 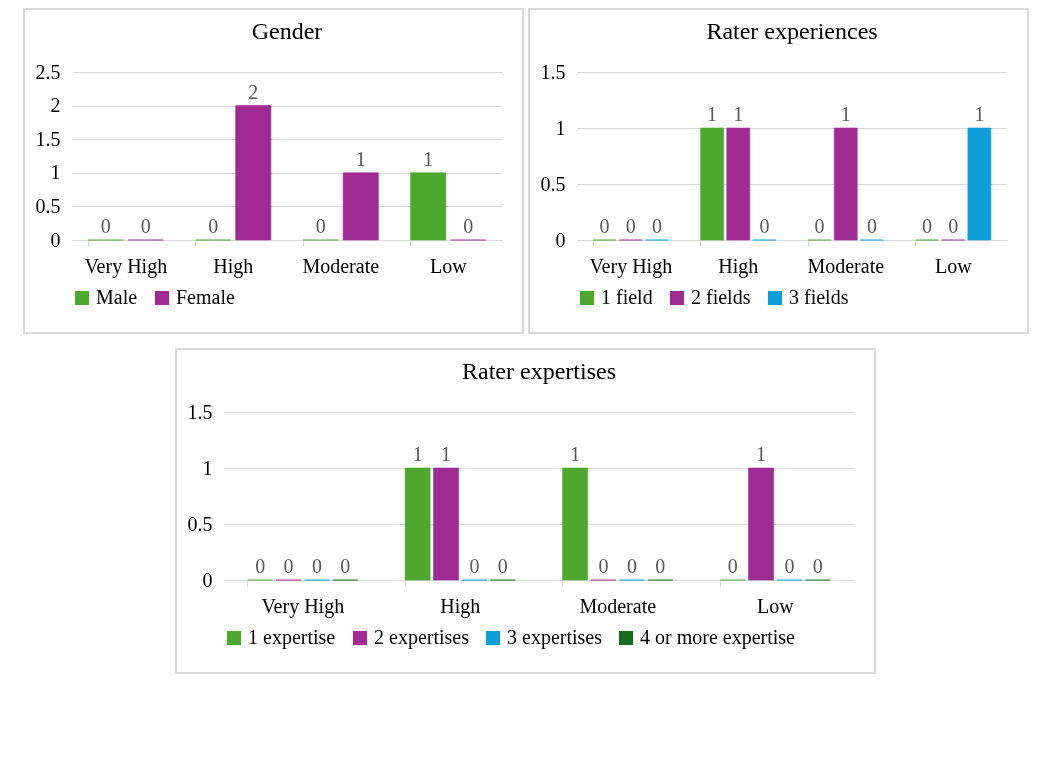 What do you see at coordinates (718, 637) in the screenshot?
I see `legend-label: 4 or more expertise` at bounding box center [718, 637].